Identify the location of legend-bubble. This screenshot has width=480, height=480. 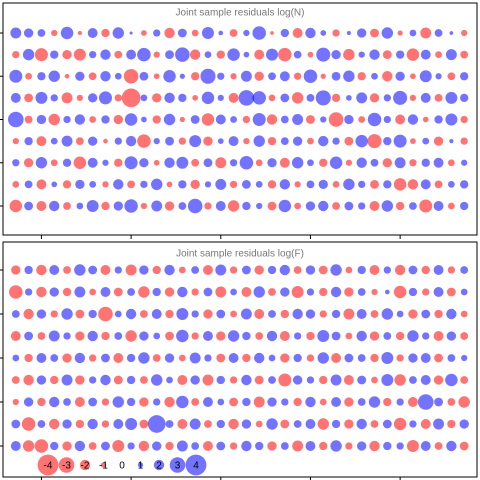
(140, 465).